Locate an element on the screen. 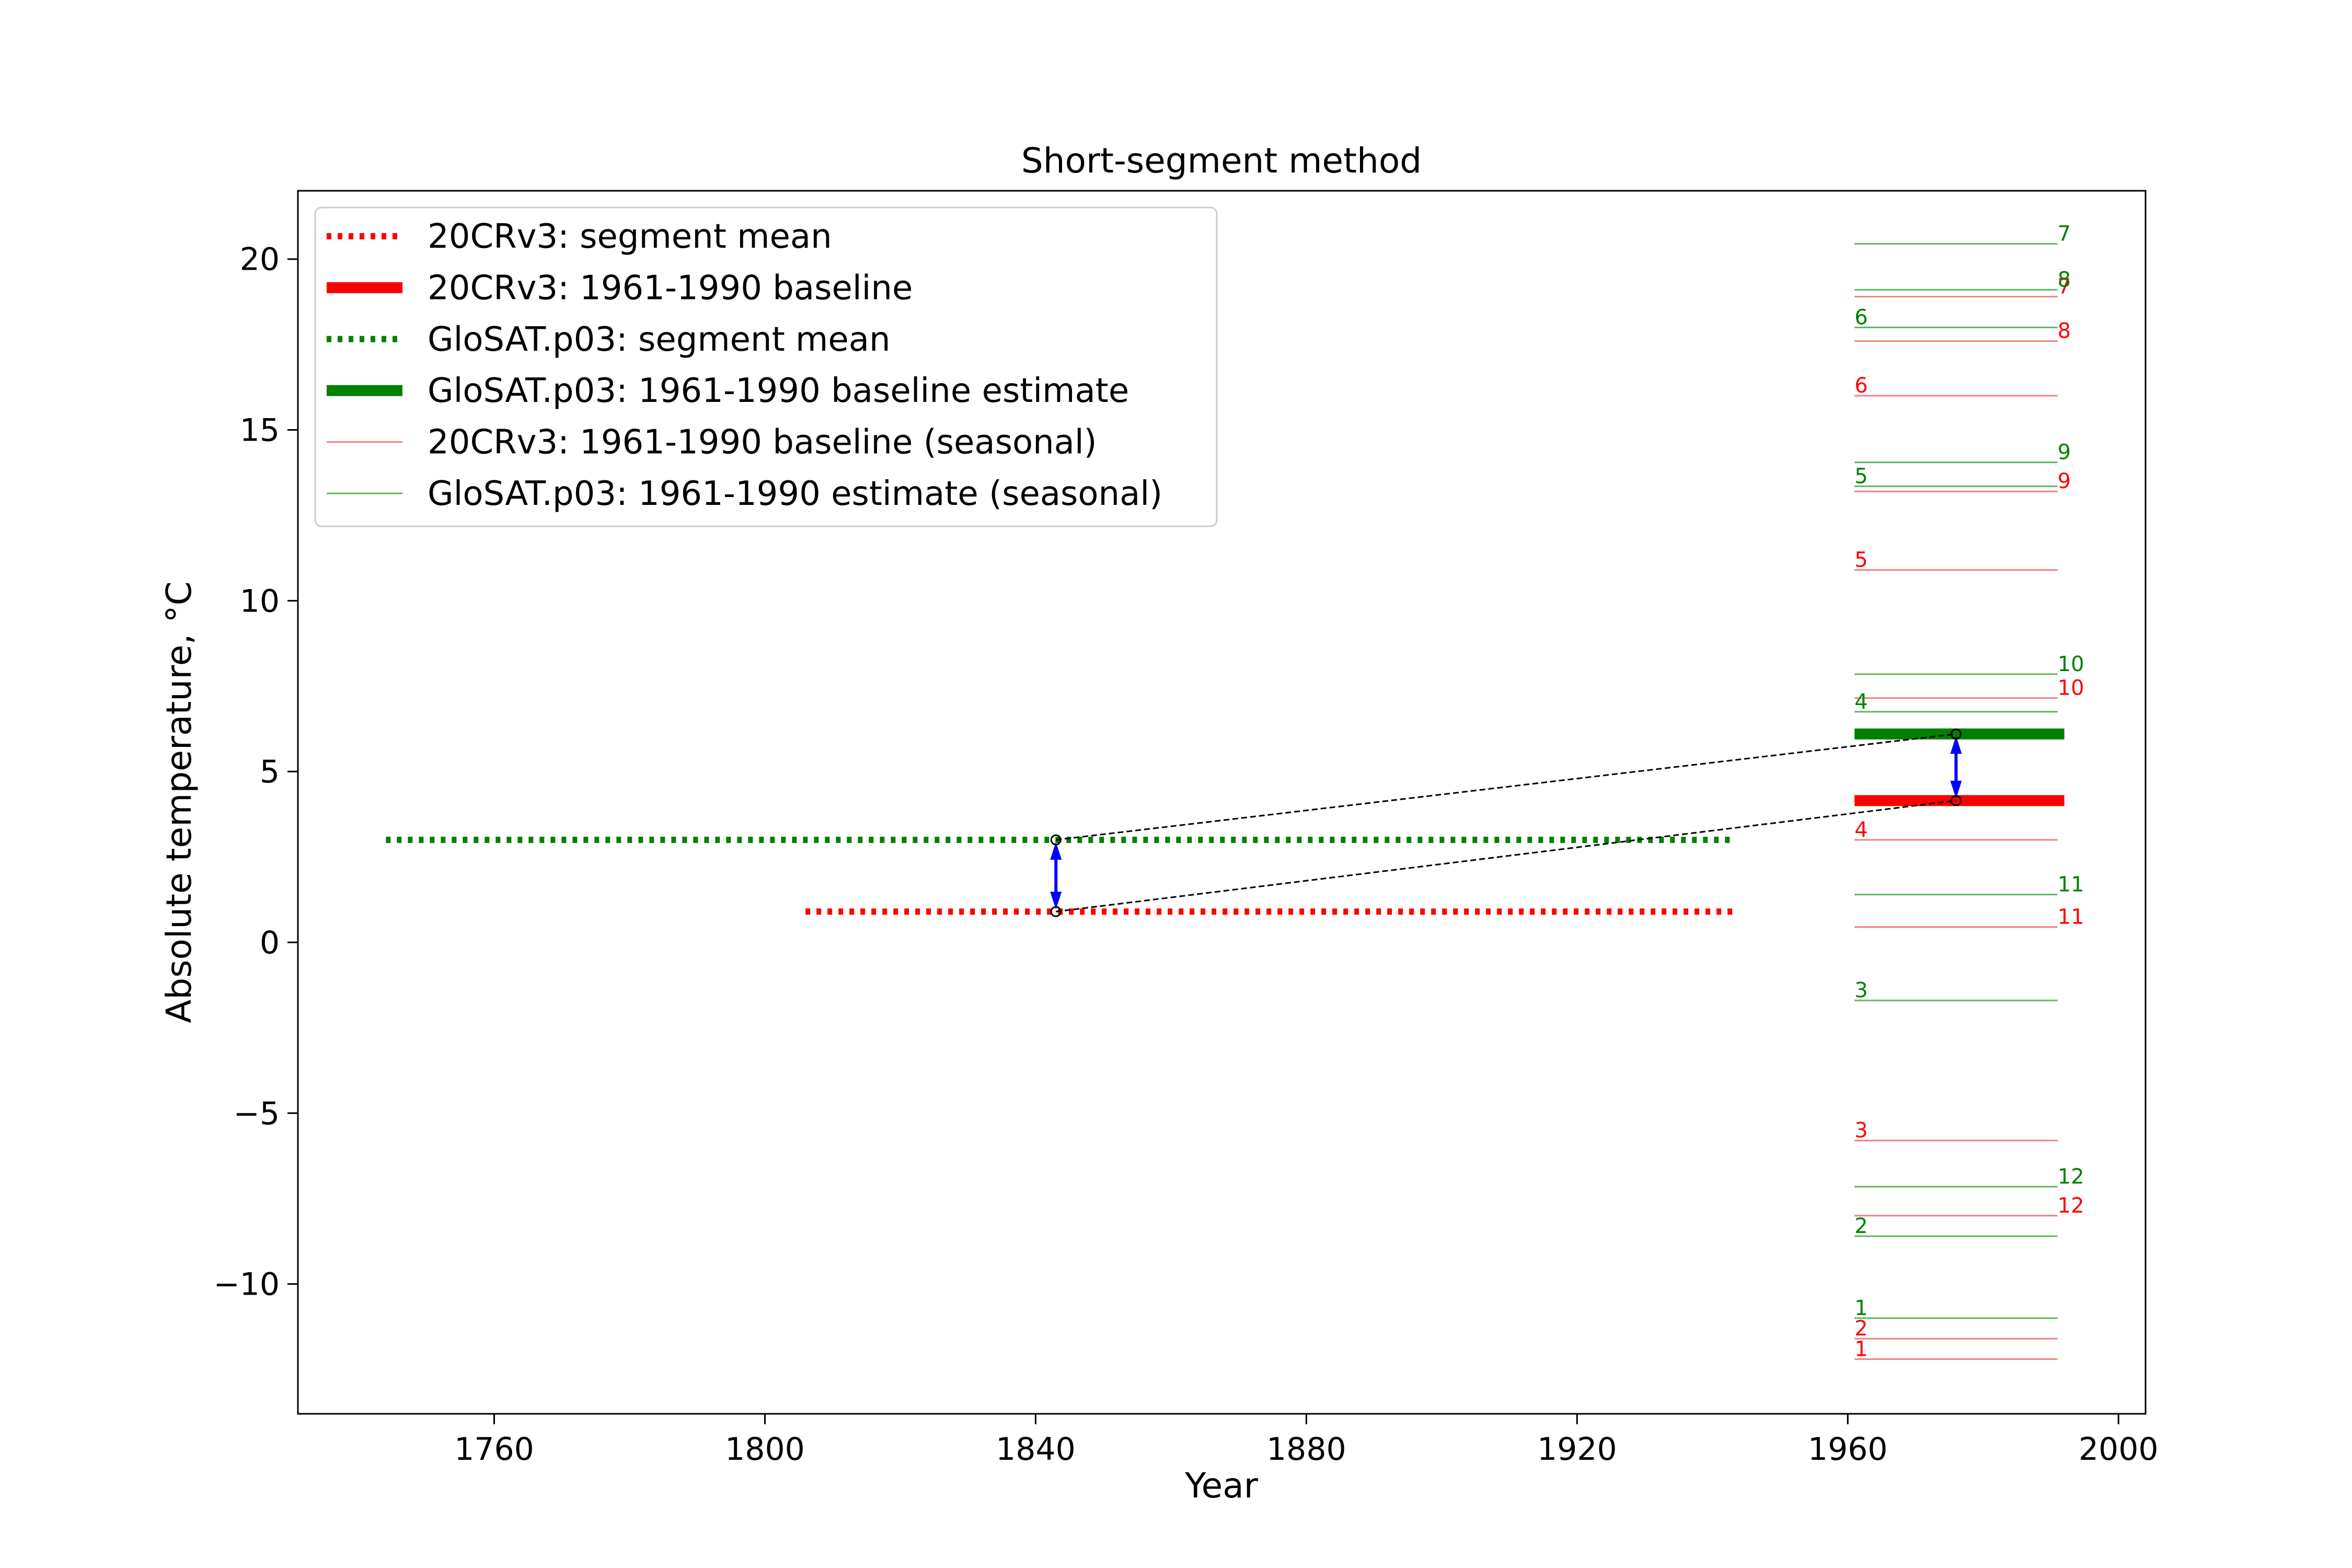 The width and height of the screenshot is (2352, 1568). y-tick-label: 15 is located at coordinates (260, 430).